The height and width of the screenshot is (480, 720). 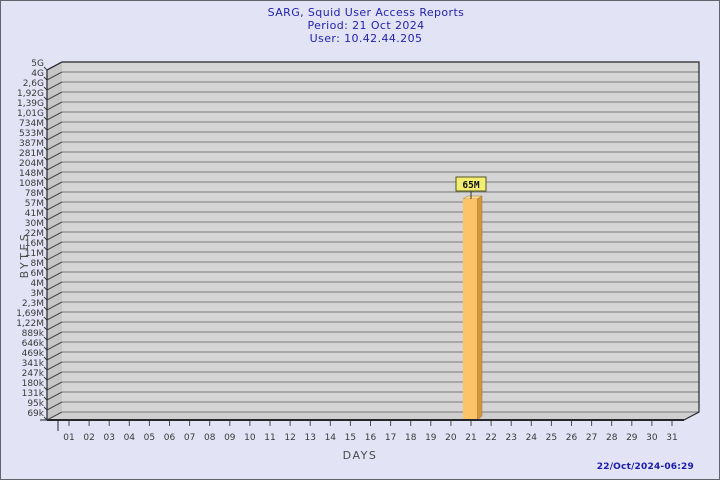 What do you see at coordinates (331, 438) in the screenshot?
I see `x-tick-label: 14` at bounding box center [331, 438].